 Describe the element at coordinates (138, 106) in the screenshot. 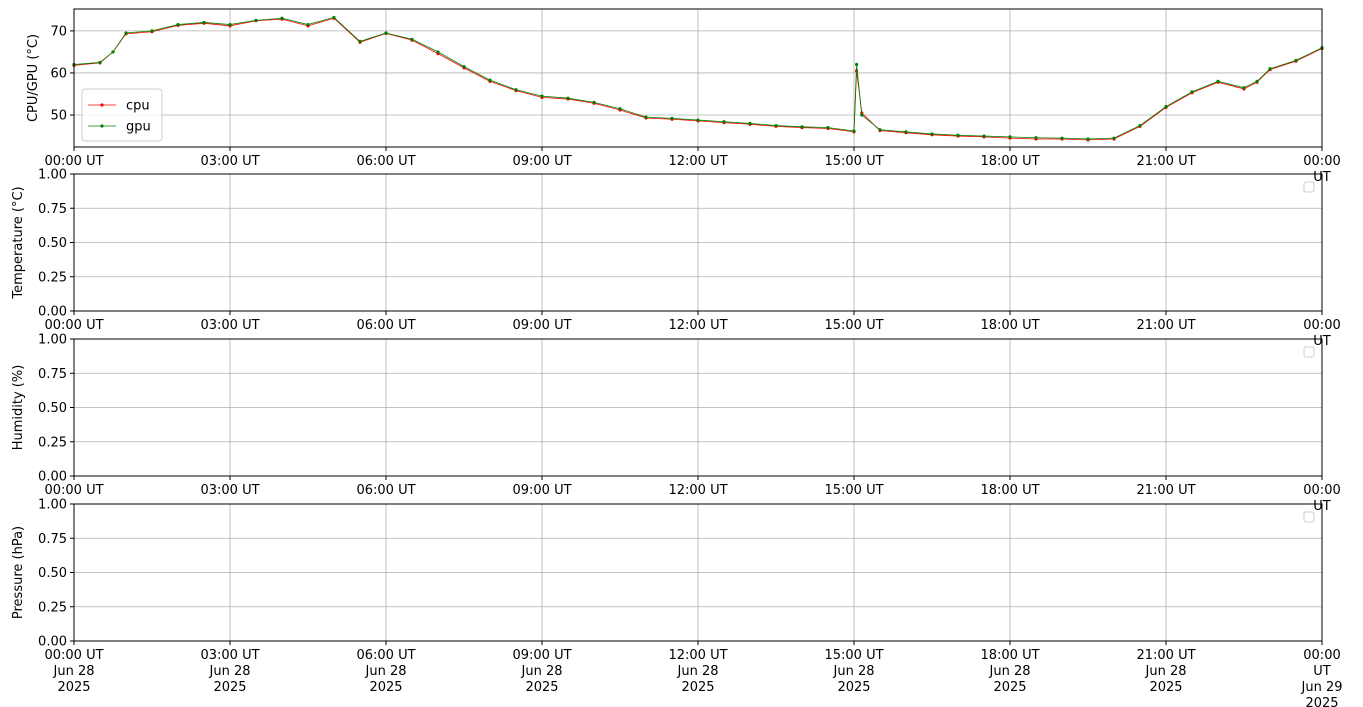

I see `legend-label: cpu` at that location.